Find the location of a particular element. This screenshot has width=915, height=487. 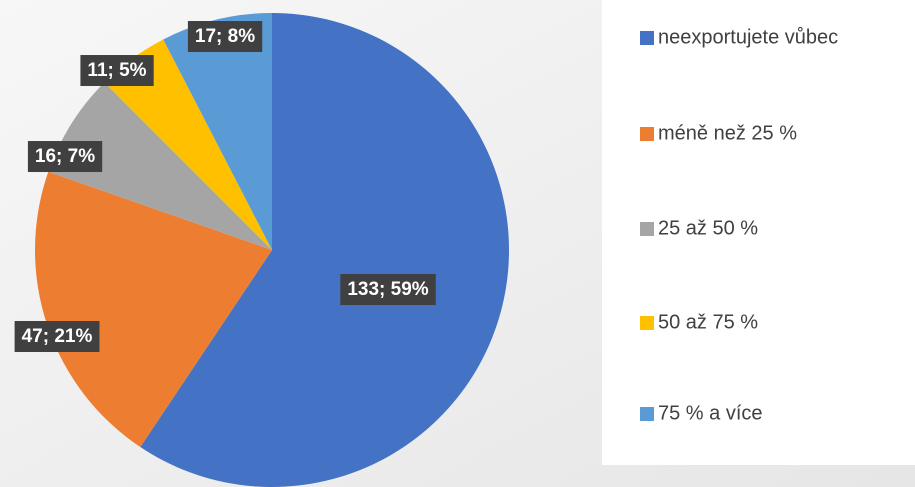

legend-label: 75 % a více is located at coordinates (710, 413).